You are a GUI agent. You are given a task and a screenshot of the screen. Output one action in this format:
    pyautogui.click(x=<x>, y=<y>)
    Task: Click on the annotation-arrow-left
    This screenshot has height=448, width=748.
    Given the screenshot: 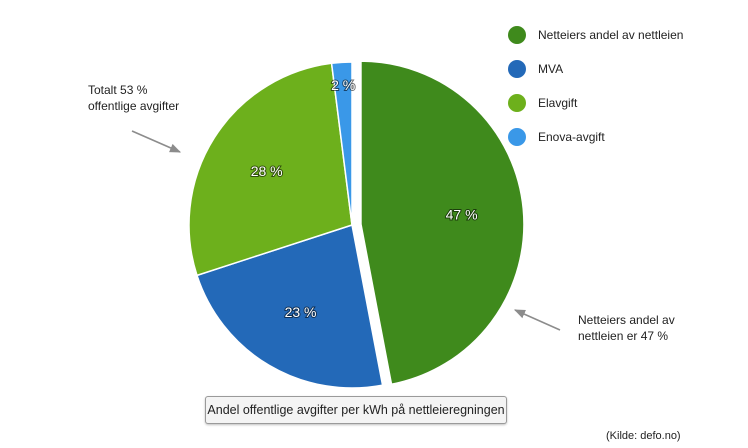 What is the action you would take?
    pyautogui.click(x=156, y=141)
    